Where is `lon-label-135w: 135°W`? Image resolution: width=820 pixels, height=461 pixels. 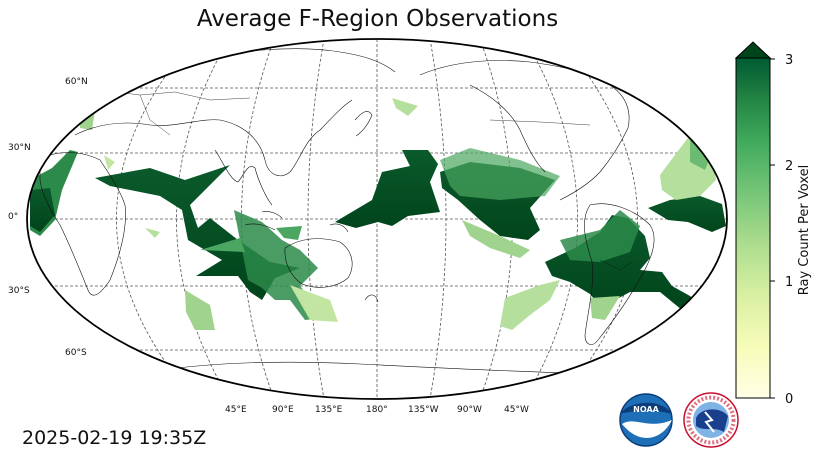
lon-label-135w: 135°W is located at coordinates (423, 410).